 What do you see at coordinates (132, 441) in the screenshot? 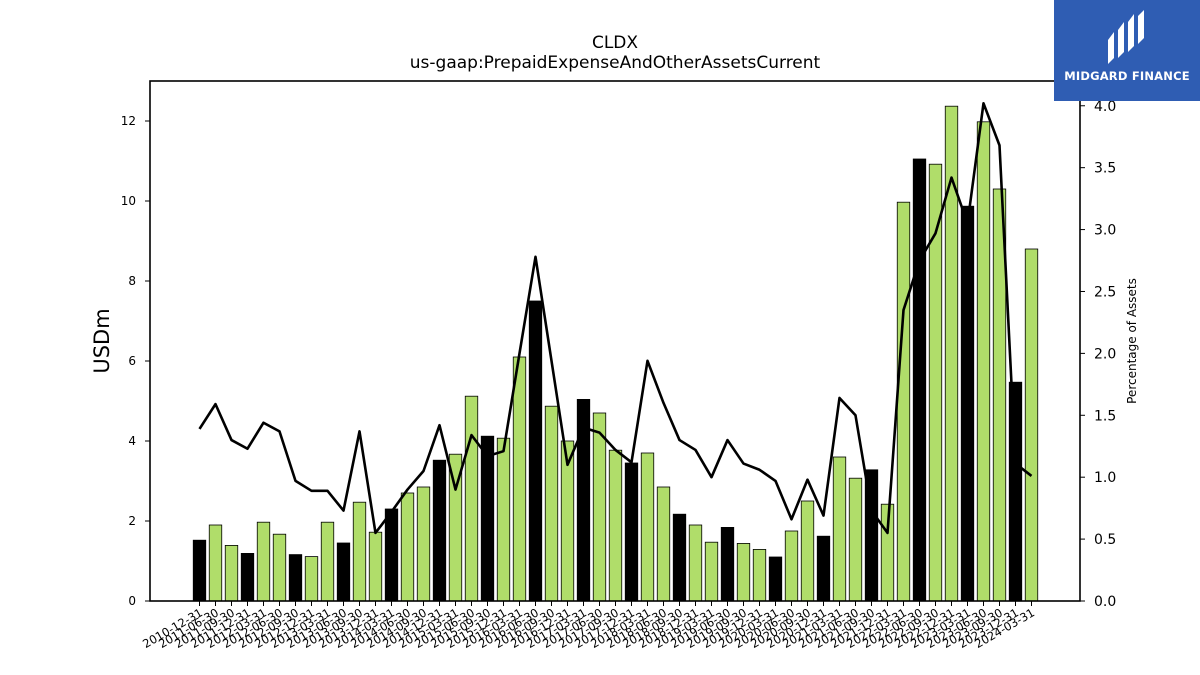
I see `left-tick-label: 4` at bounding box center [132, 441].